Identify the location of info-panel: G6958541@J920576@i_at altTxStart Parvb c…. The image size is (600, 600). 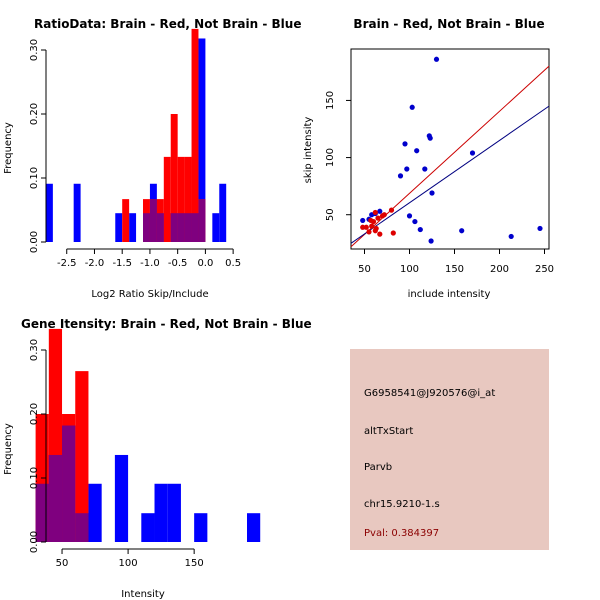
(449, 449).